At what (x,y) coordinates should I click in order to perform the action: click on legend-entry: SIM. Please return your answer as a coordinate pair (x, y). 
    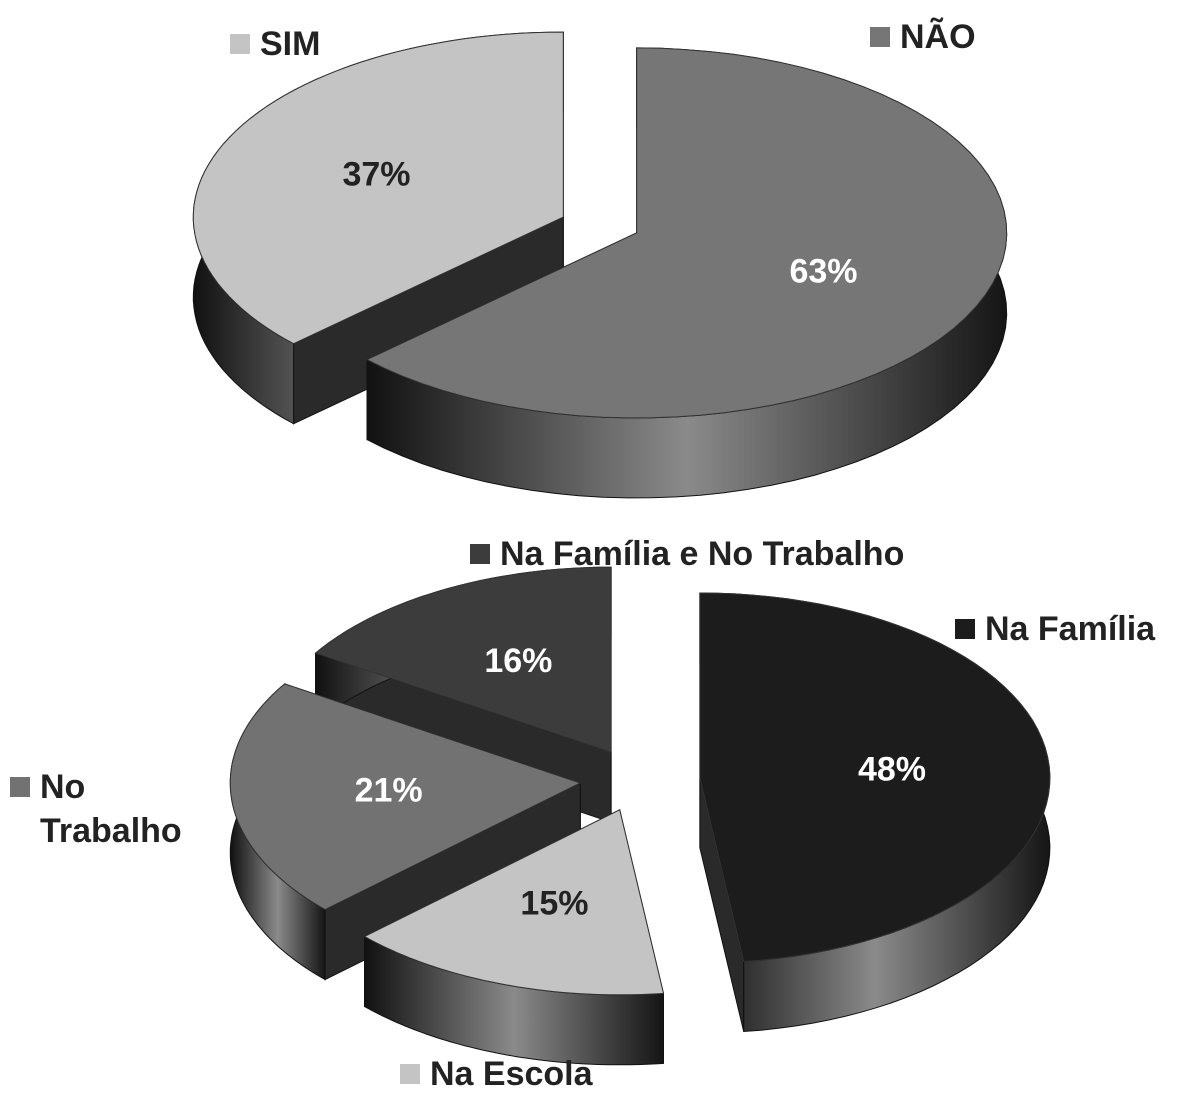
    Looking at the image, I should click on (275, 44).